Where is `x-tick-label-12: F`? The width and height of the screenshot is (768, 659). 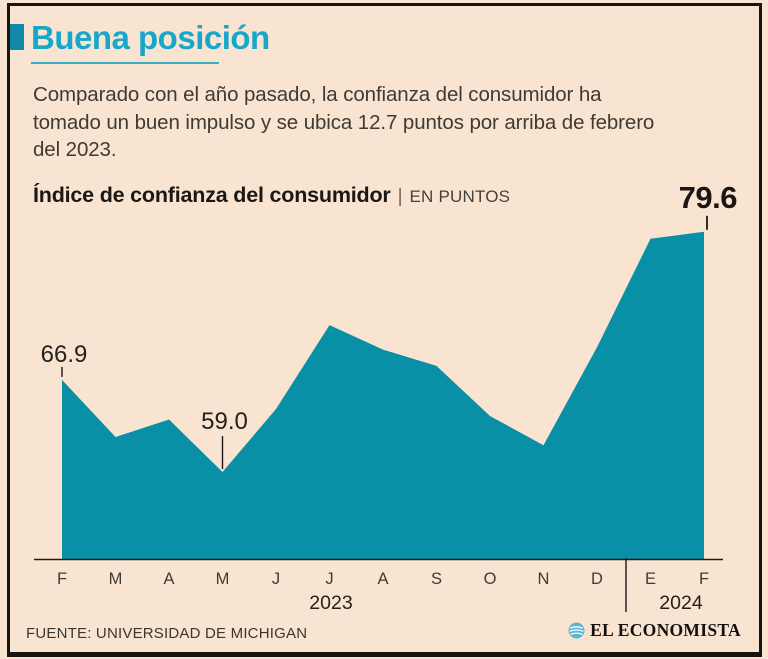 x-tick-label-12: F is located at coordinates (704, 579).